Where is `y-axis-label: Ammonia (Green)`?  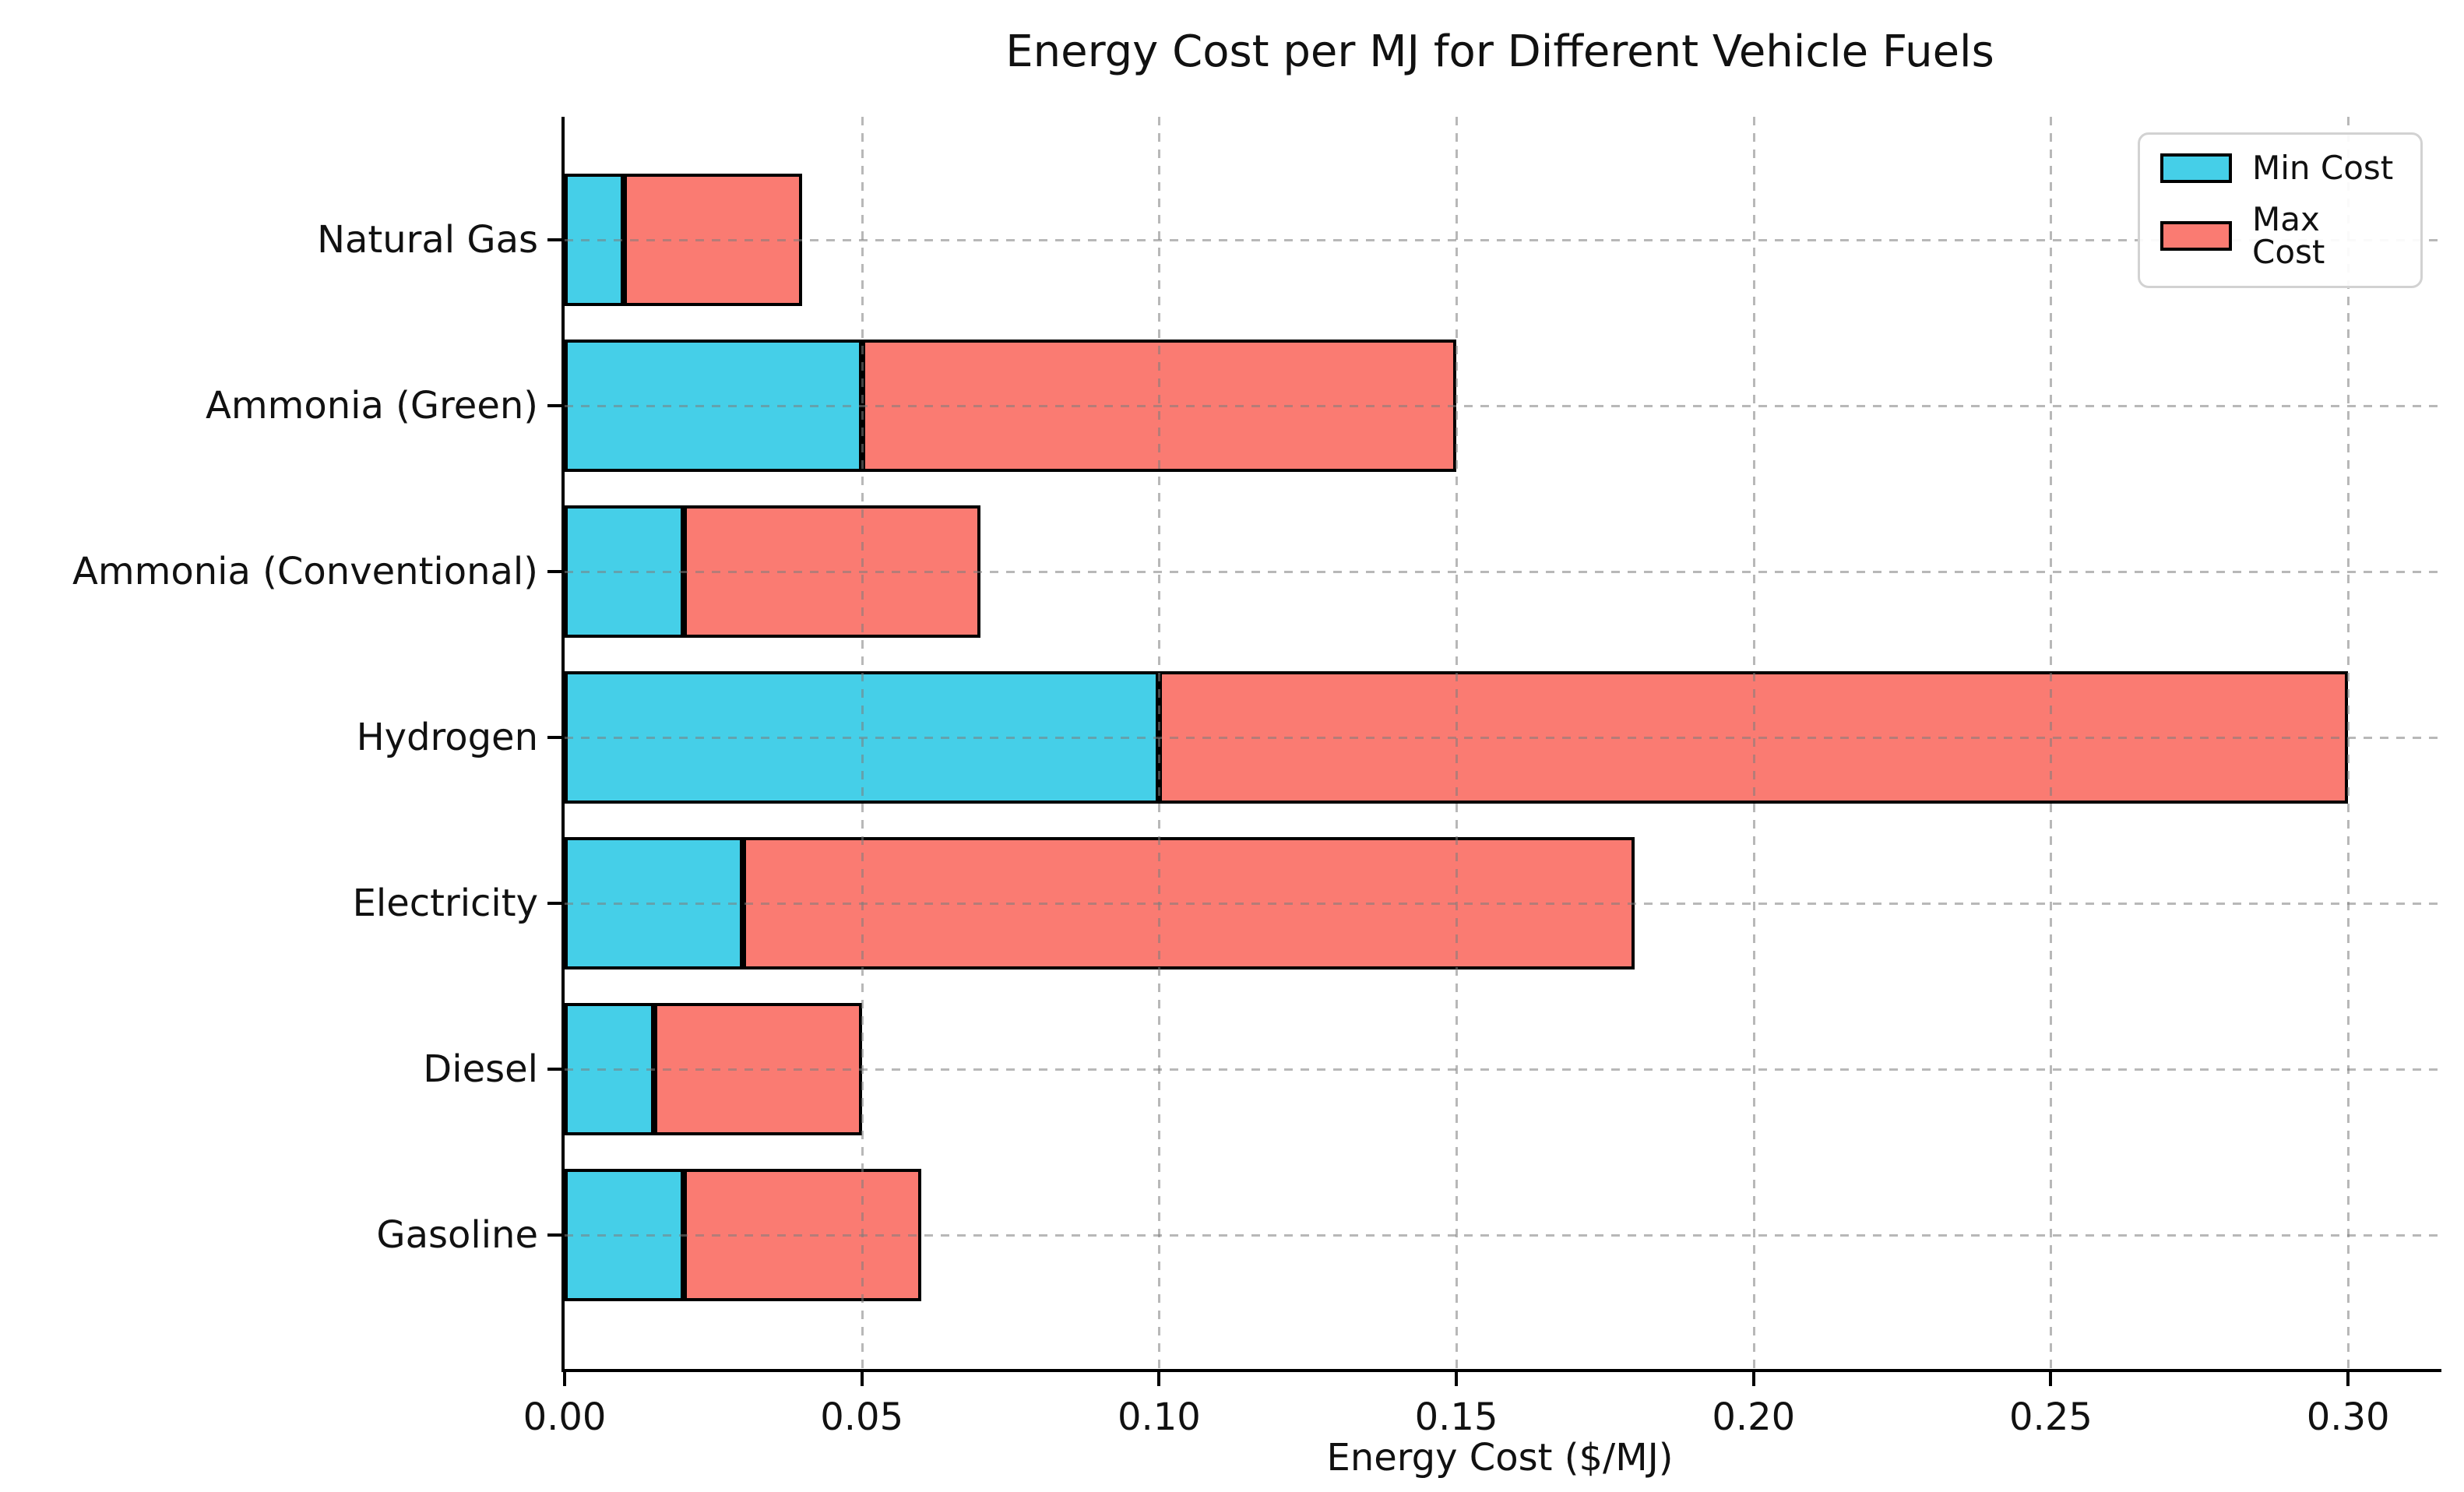 y-axis-label: Ammonia (Green) is located at coordinates (372, 406).